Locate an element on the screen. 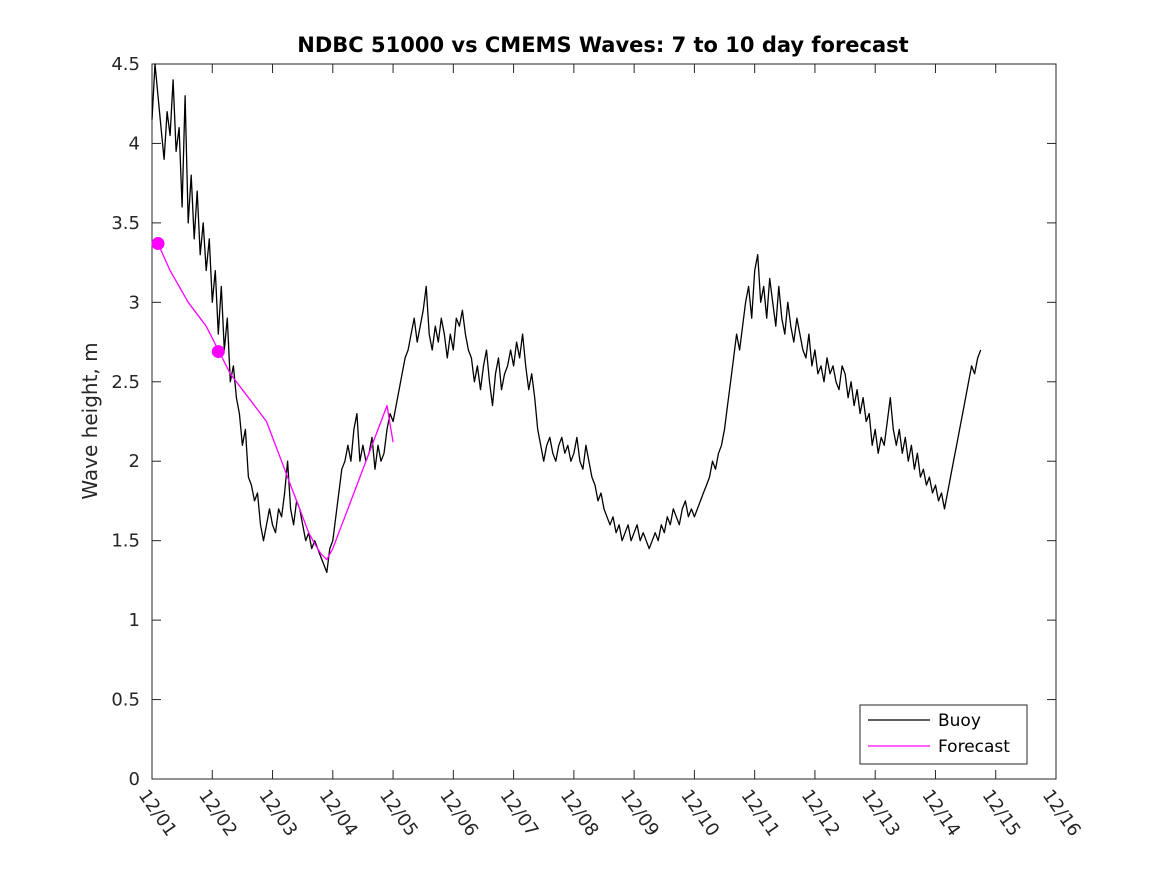 This screenshot has height=875, width=1167. series-line-forecast is located at coordinates (275, 402).